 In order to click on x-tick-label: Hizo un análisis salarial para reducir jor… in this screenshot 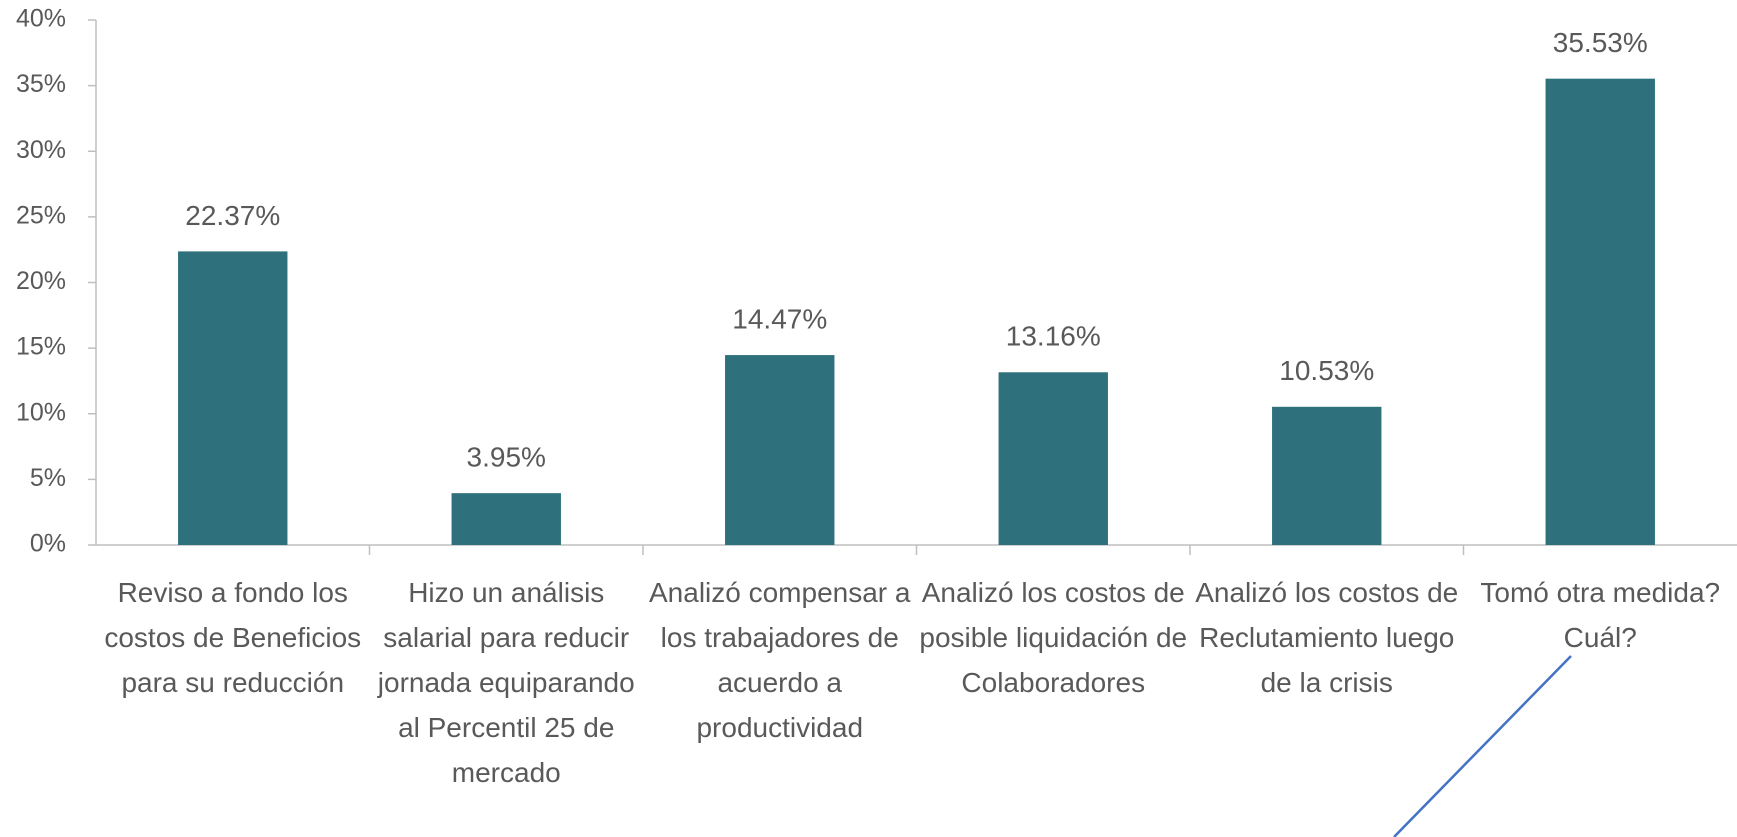, I will do `click(506, 682)`.